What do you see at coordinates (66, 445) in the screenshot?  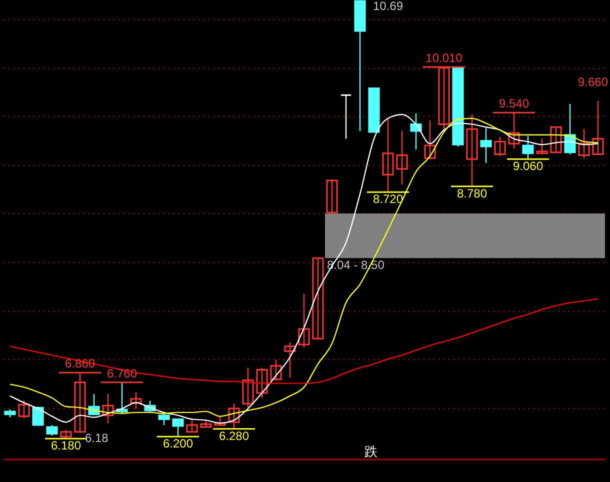 I see `annotation: 6.180` at bounding box center [66, 445].